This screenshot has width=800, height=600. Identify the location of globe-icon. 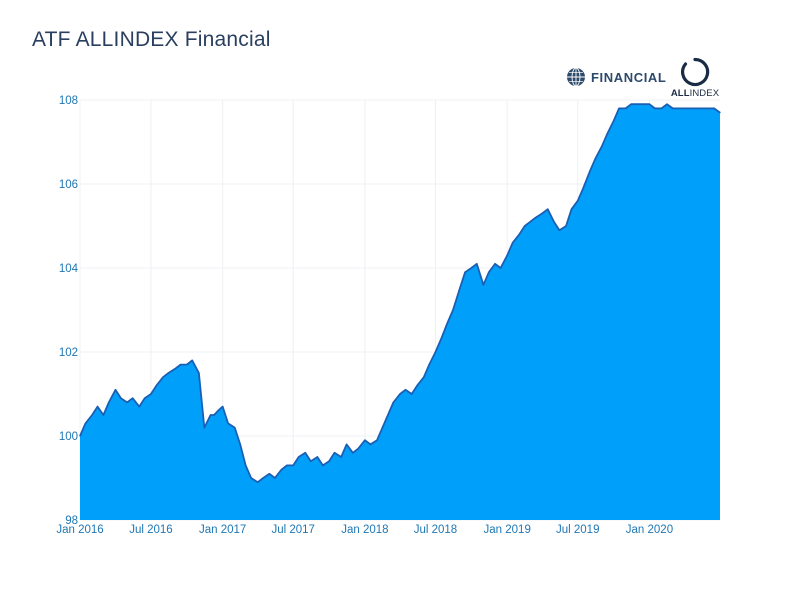
(576, 77).